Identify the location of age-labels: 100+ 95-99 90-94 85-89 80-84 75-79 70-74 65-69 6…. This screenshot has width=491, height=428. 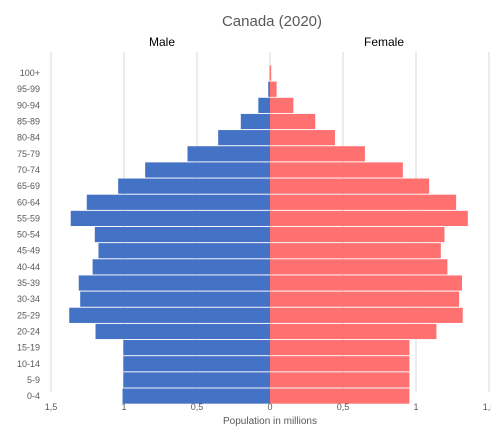
(28, 234).